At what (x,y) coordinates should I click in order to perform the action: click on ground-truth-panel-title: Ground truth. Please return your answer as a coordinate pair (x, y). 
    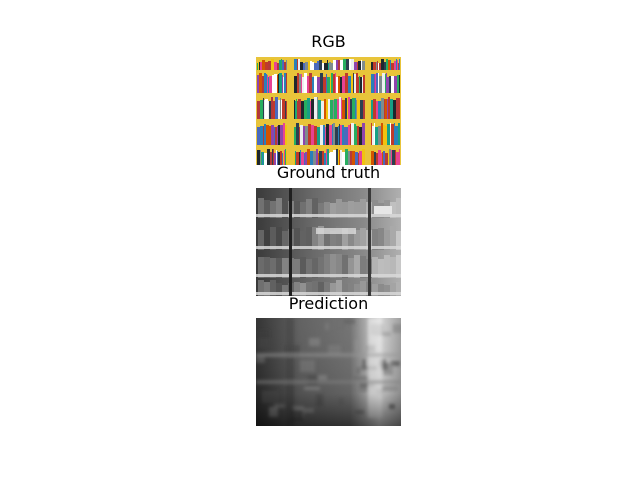
    Looking at the image, I should click on (328, 172).